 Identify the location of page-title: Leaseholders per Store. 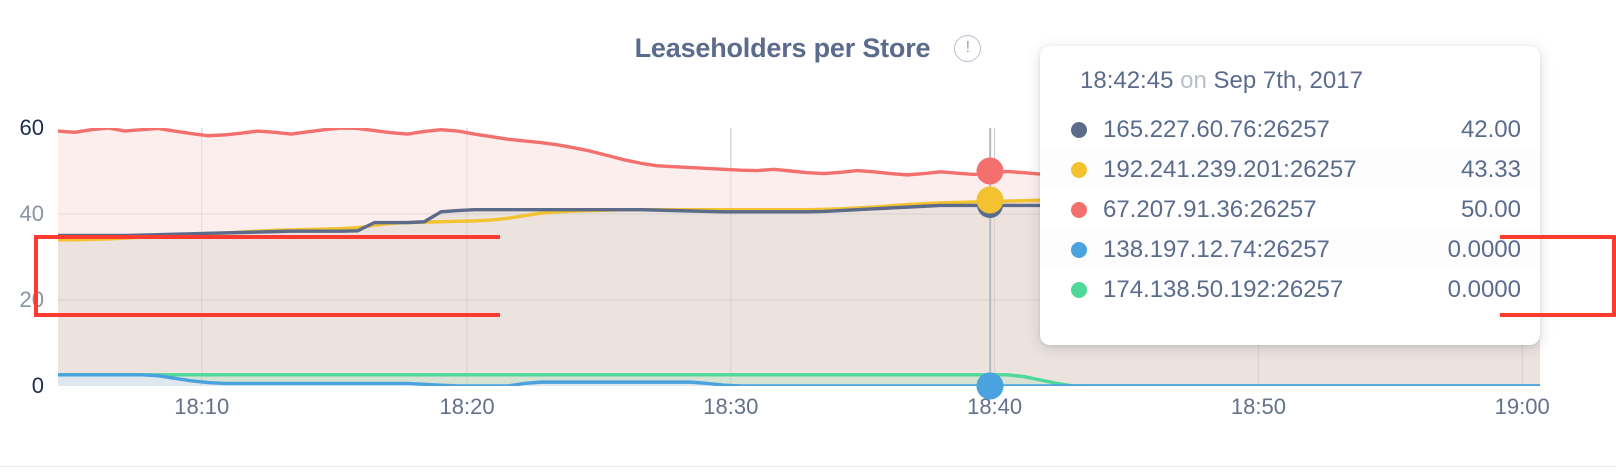
(782, 47).